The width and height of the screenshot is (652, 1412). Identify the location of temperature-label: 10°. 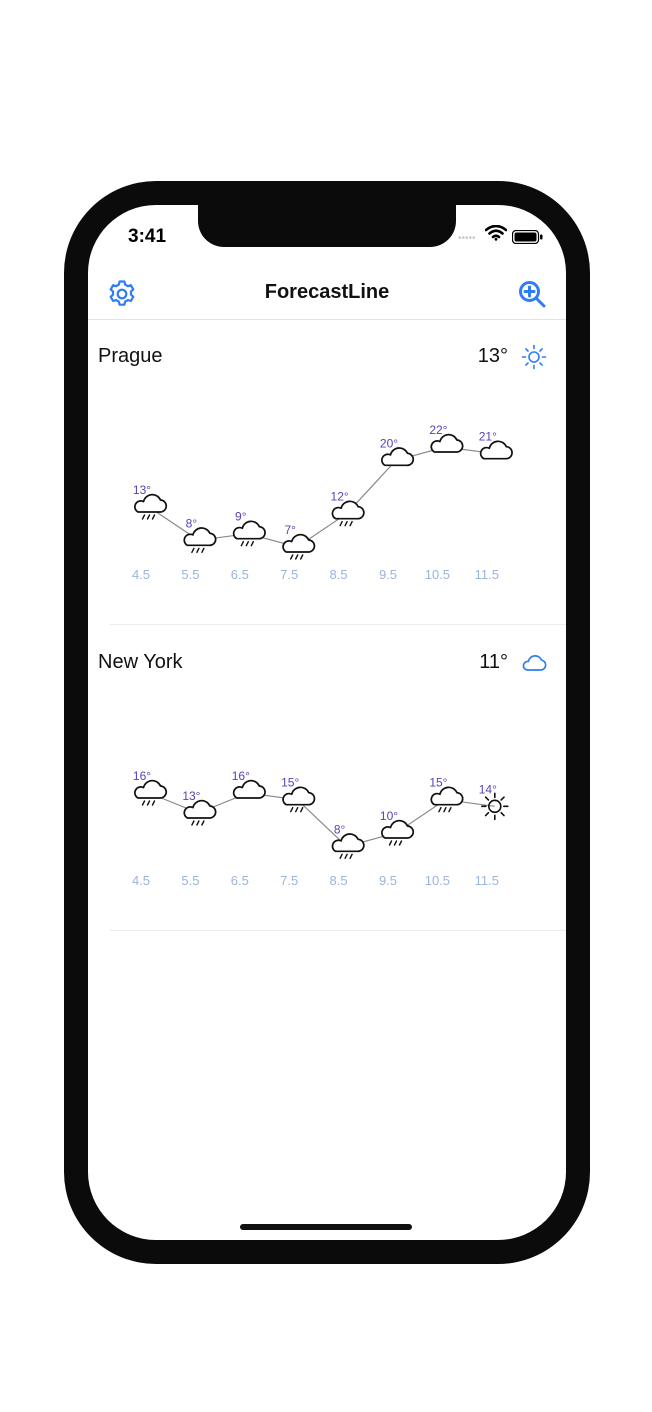
(389, 816).